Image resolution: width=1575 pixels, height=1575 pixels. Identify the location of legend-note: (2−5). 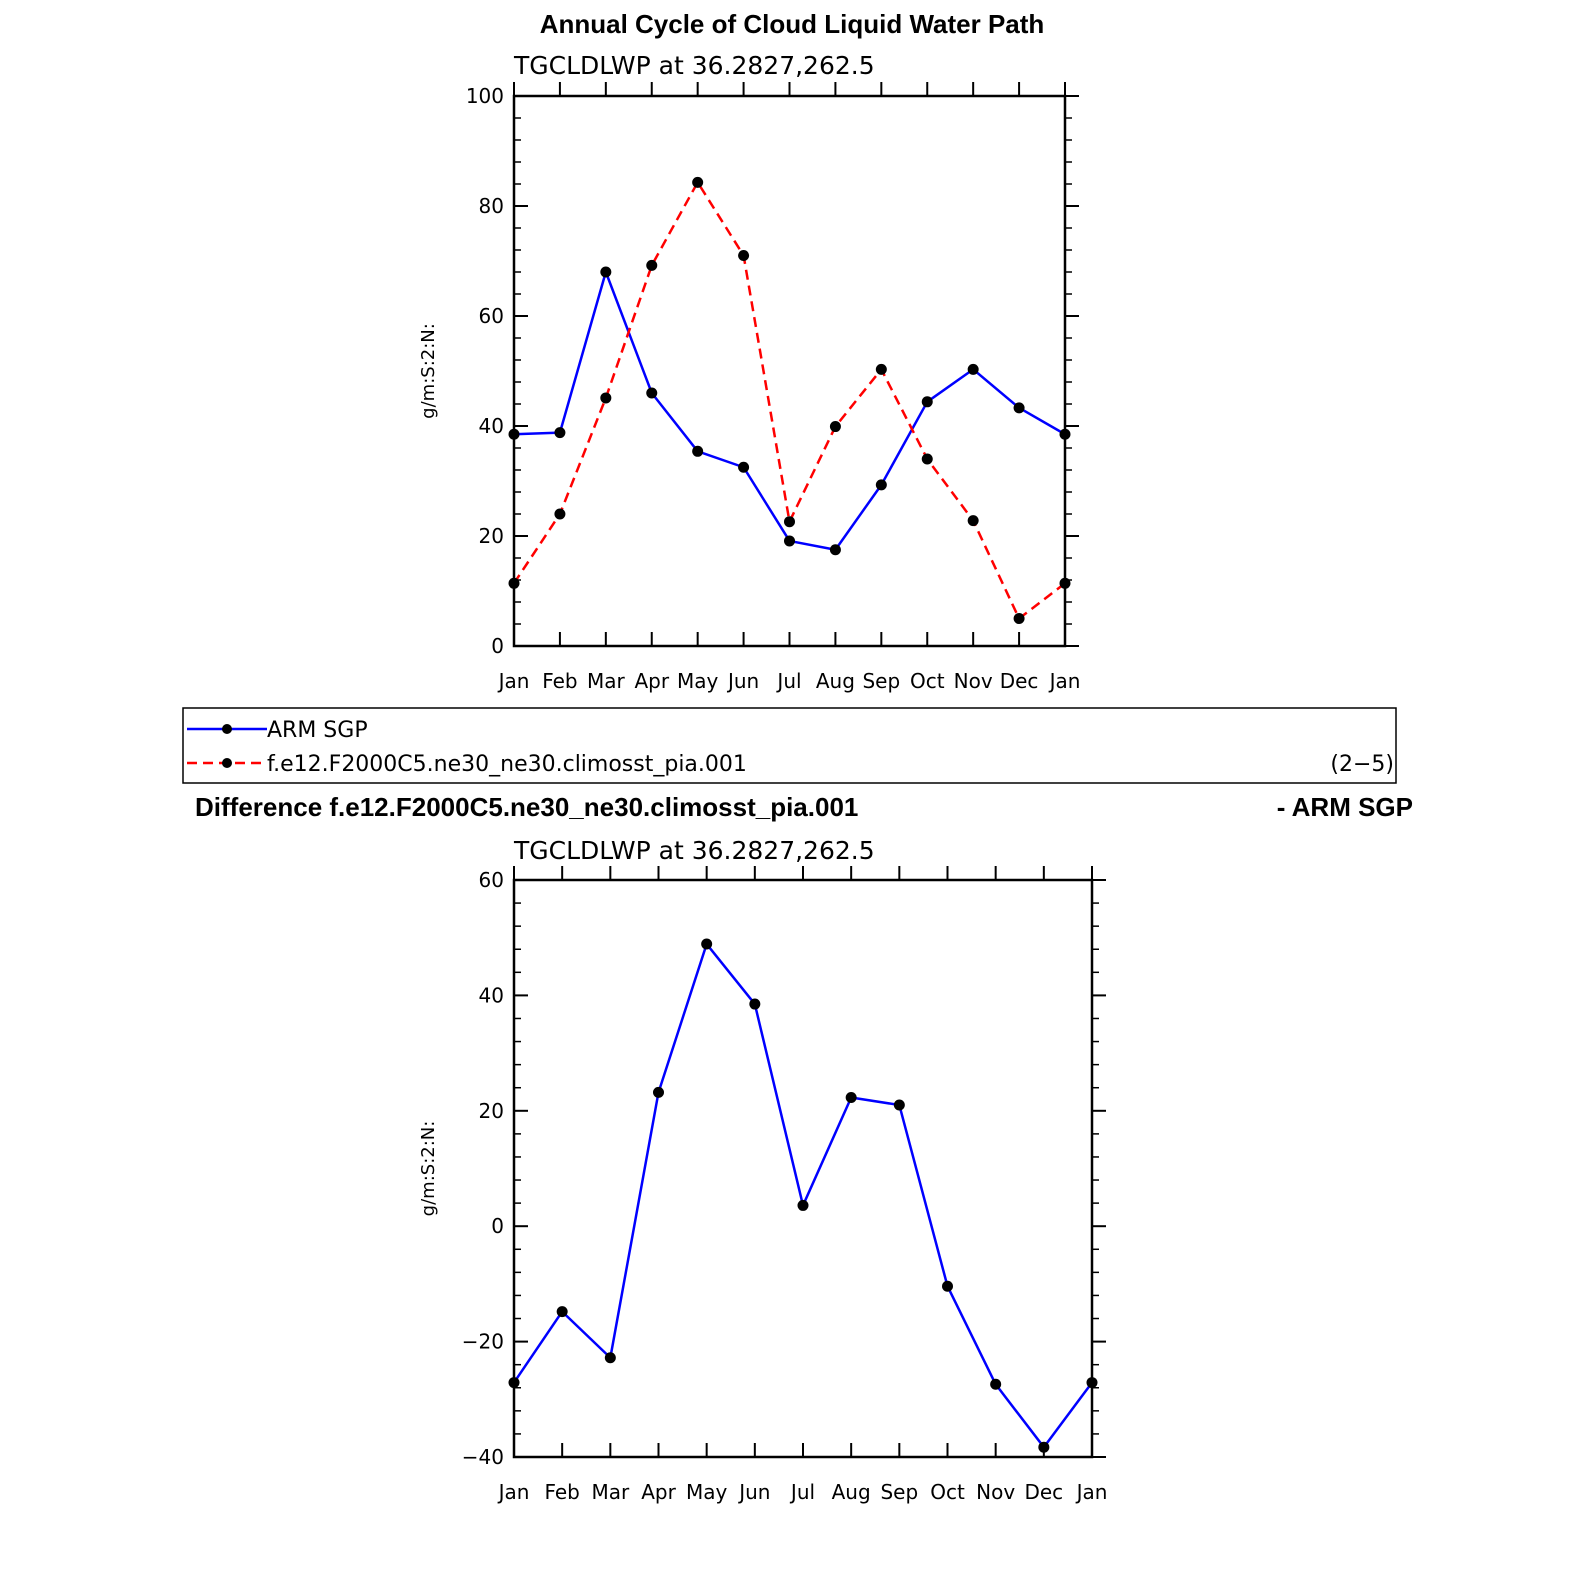
(1362, 764).